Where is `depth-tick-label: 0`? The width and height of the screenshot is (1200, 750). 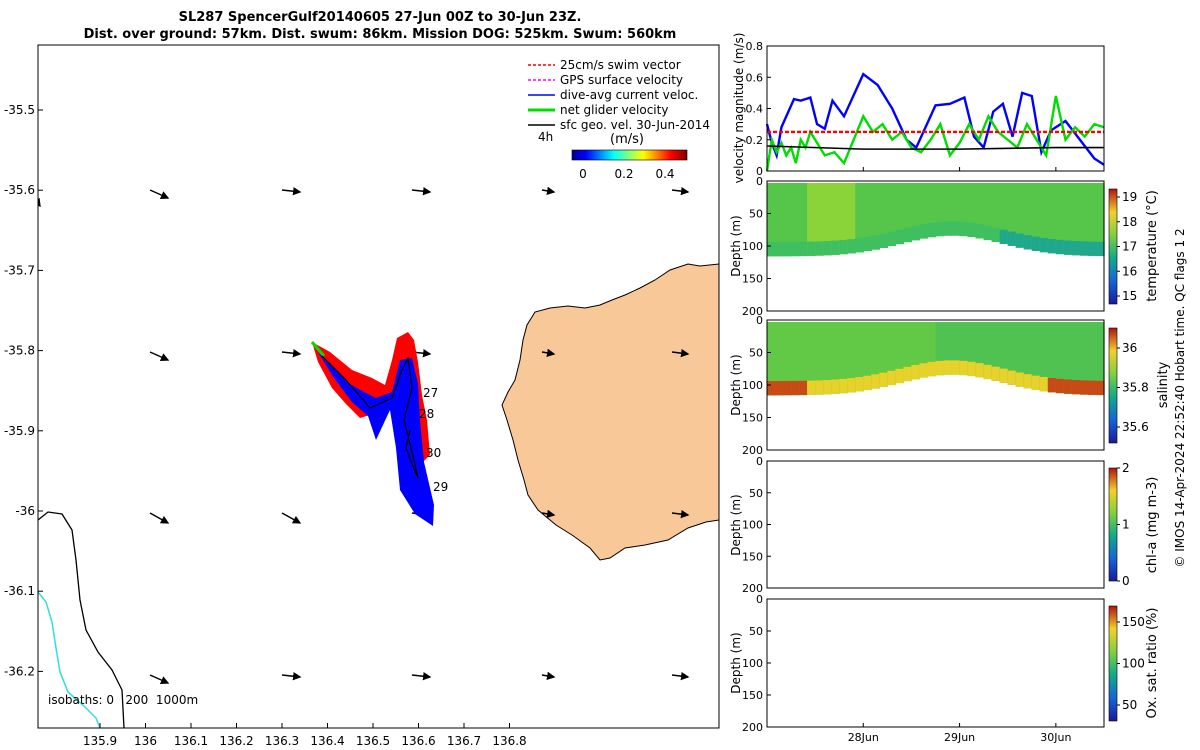
depth-tick-label: 0 is located at coordinates (759, 320).